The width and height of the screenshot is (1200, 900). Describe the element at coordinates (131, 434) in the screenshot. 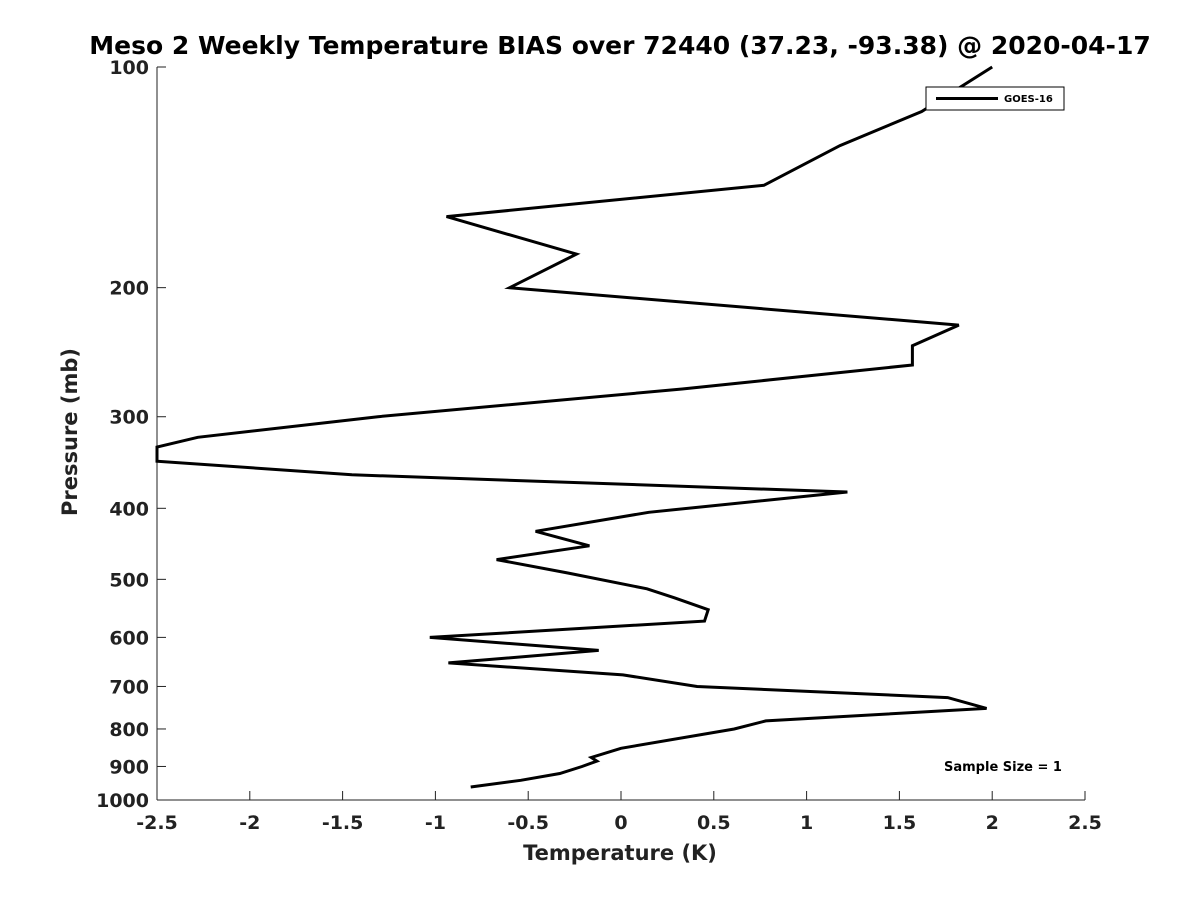

I see `y-axis-ticks: 100 200 300 400 500 600 700 800 900 1000` at that location.